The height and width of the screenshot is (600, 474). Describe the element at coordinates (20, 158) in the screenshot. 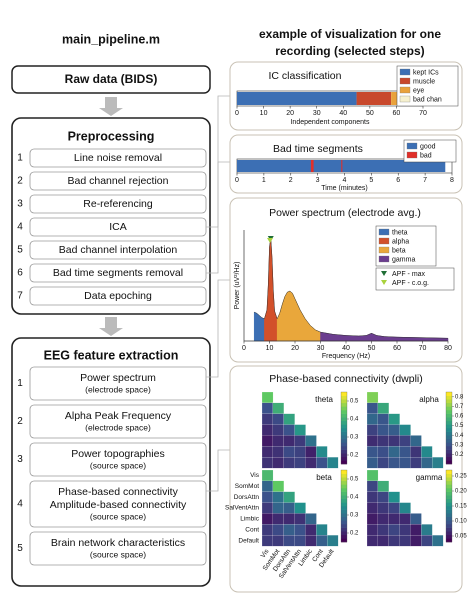

I see `step-number: 1` at that location.